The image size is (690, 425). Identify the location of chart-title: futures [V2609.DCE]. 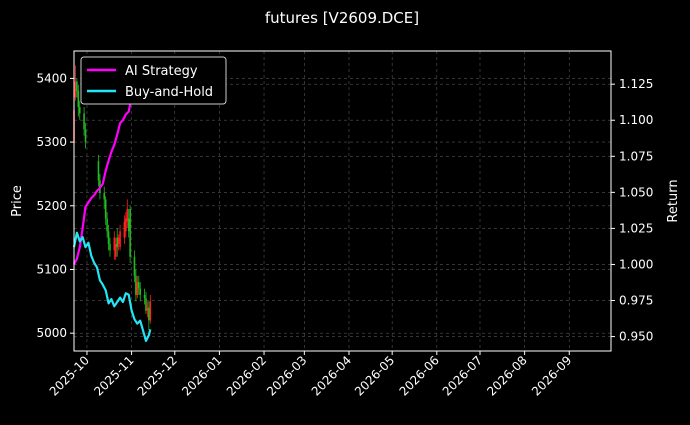
(342, 18).